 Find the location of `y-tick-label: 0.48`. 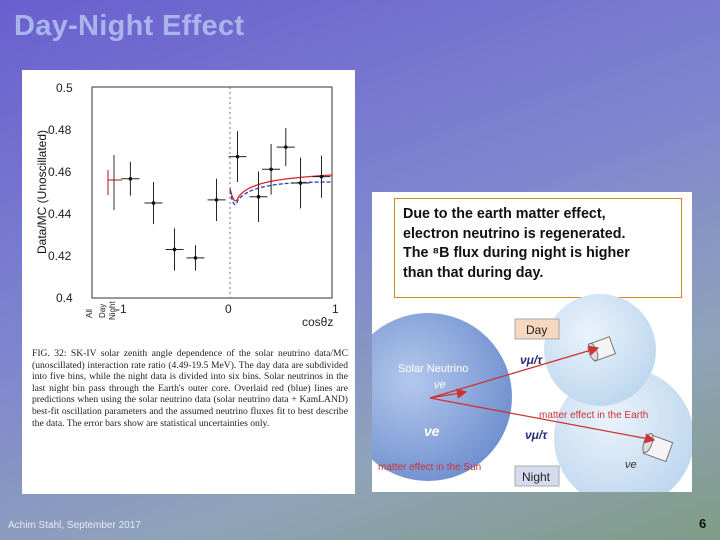

y-tick-label: 0.48 is located at coordinates (60, 130).